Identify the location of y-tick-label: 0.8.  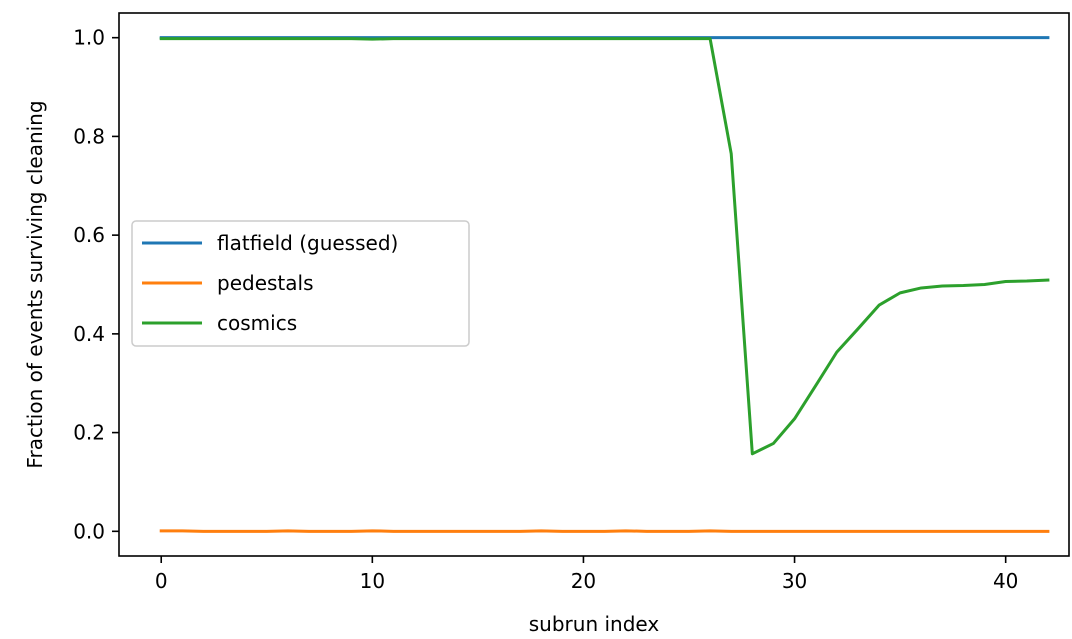
(89, 136).